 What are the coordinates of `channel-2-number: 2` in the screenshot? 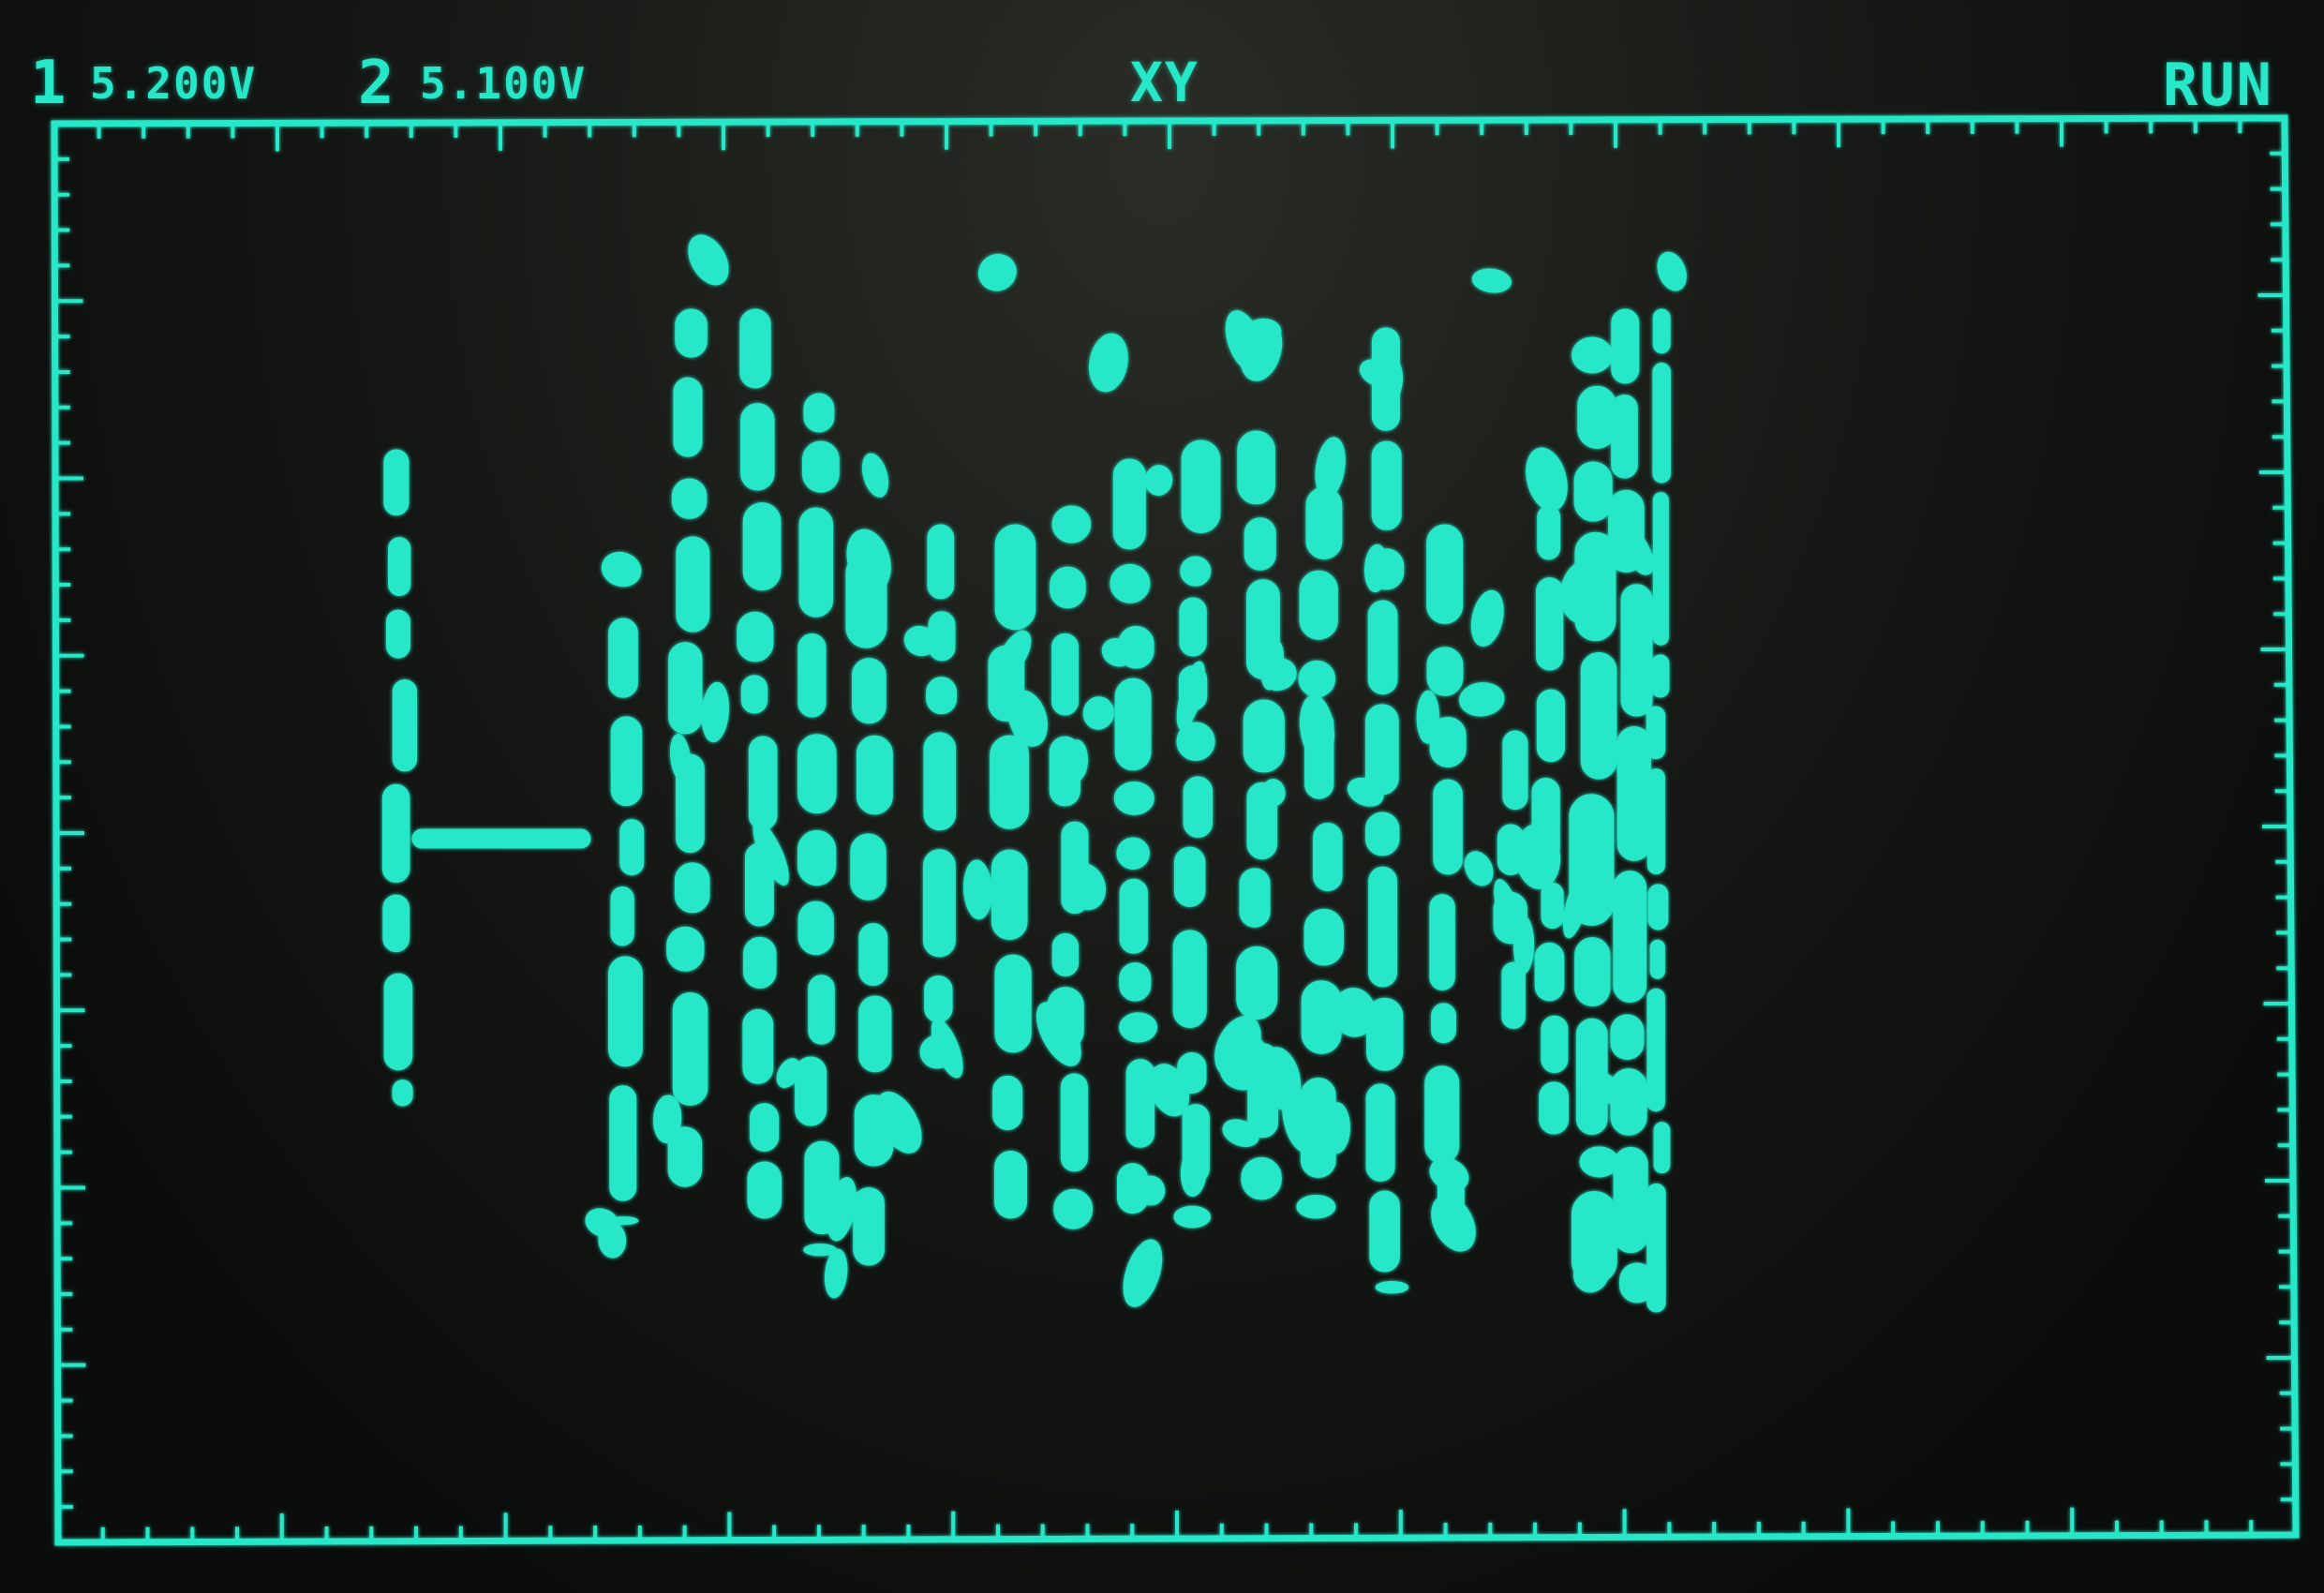 It's located at (377, 83).